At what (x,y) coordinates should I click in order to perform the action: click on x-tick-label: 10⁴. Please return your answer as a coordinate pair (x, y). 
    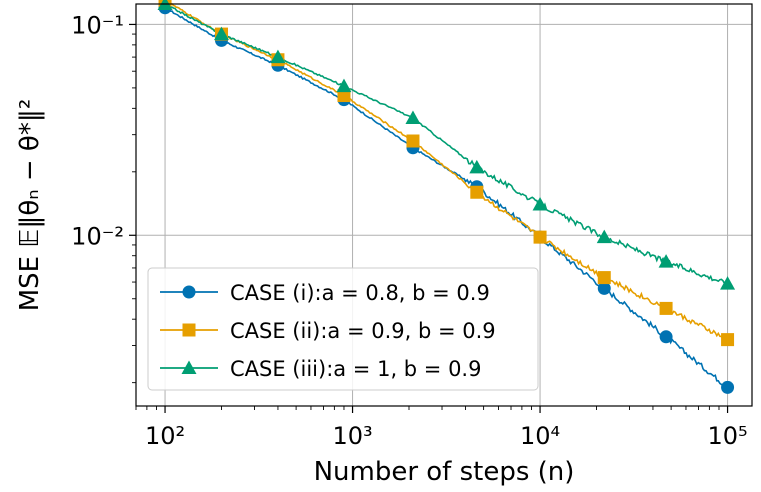
    Looking at the image, I should click on (540, 436).